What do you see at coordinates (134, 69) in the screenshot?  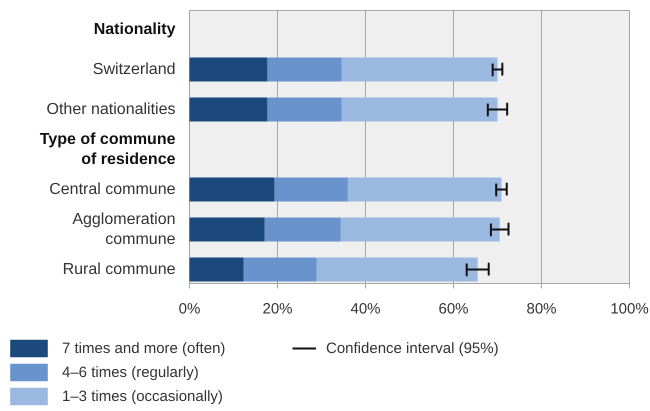 I see `y-tick-label: Switzerland` at bounding box center [134, 69].